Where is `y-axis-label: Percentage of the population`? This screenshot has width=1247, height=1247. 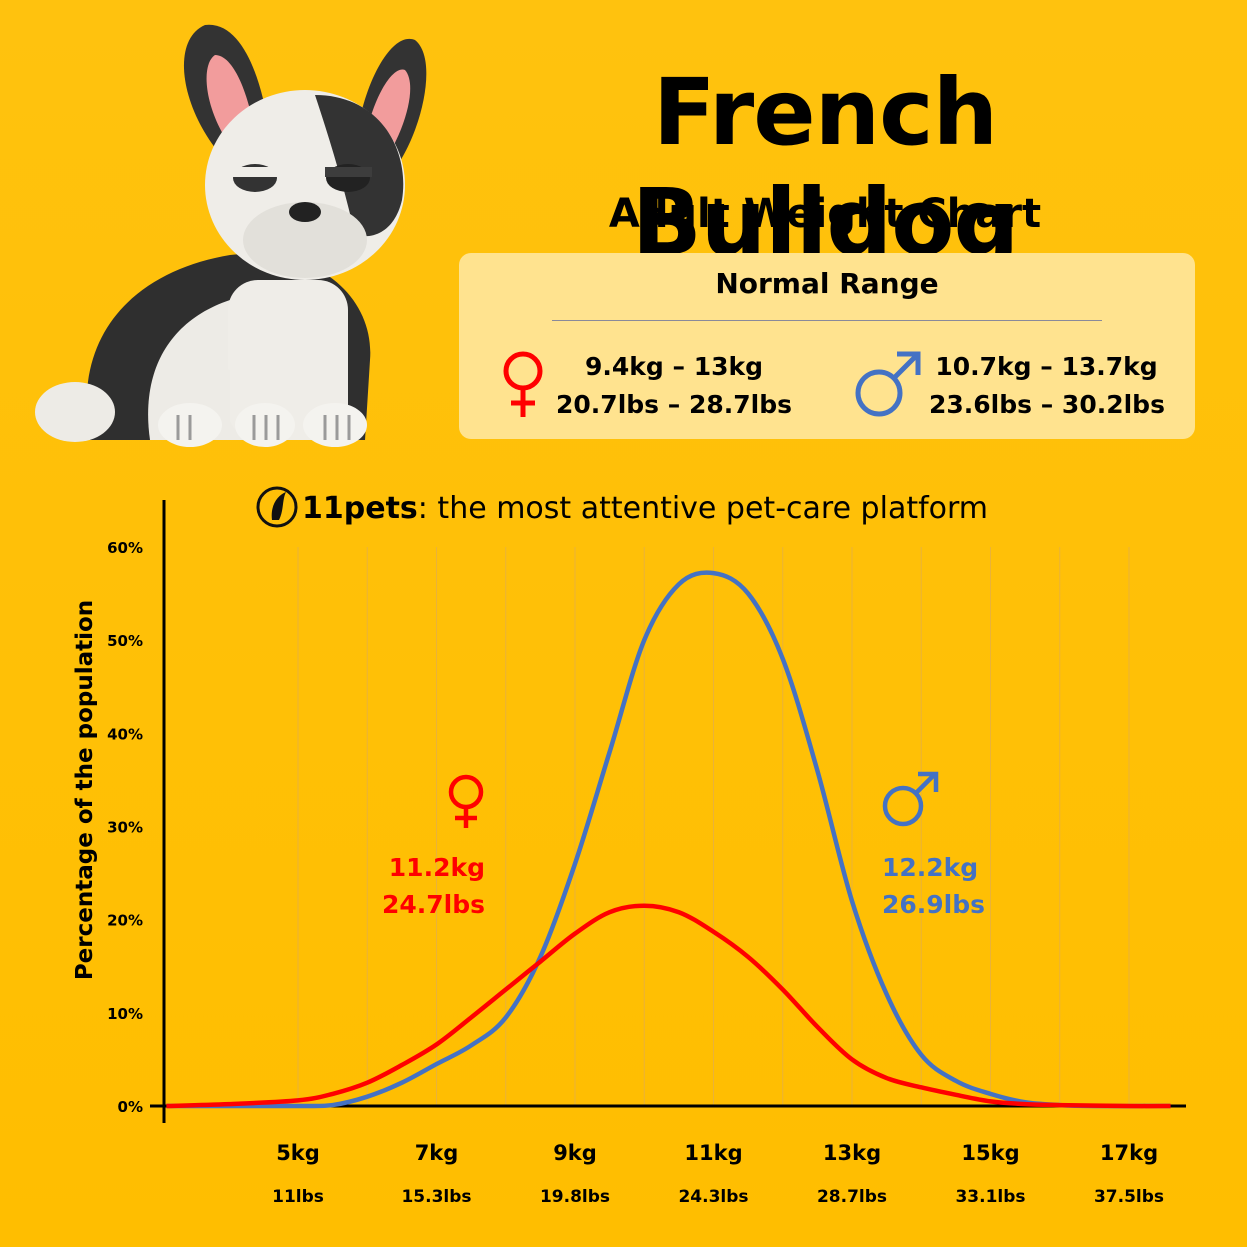 y-axis-label: Percentage of the population is located at coordinates (85, 790).